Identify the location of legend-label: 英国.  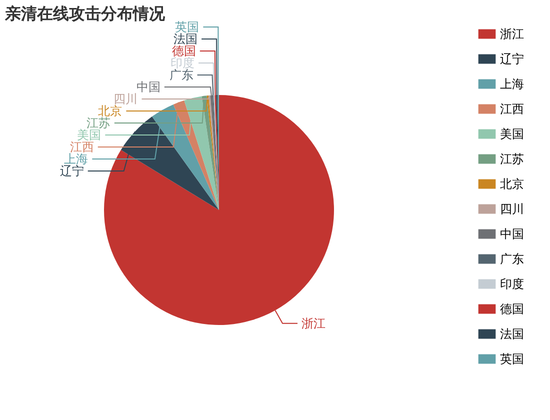
(512, 359).